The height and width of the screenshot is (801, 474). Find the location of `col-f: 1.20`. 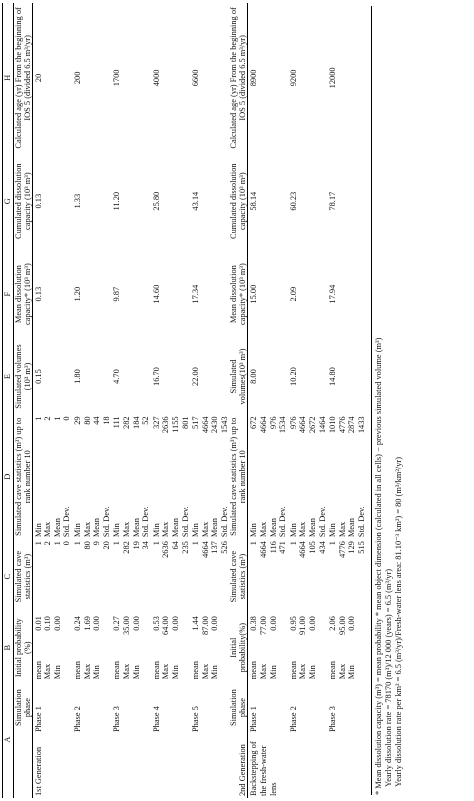

col-f: 1.20 is located at coordinates (77, 294).